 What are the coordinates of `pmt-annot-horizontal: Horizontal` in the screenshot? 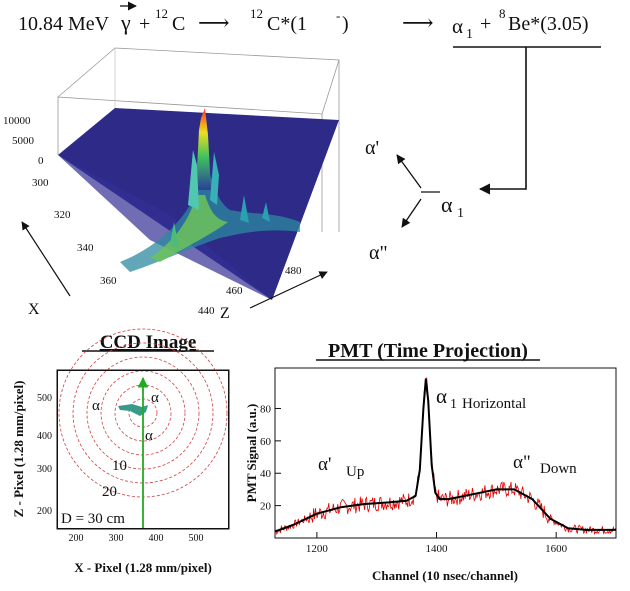 It's located at (494, 404).